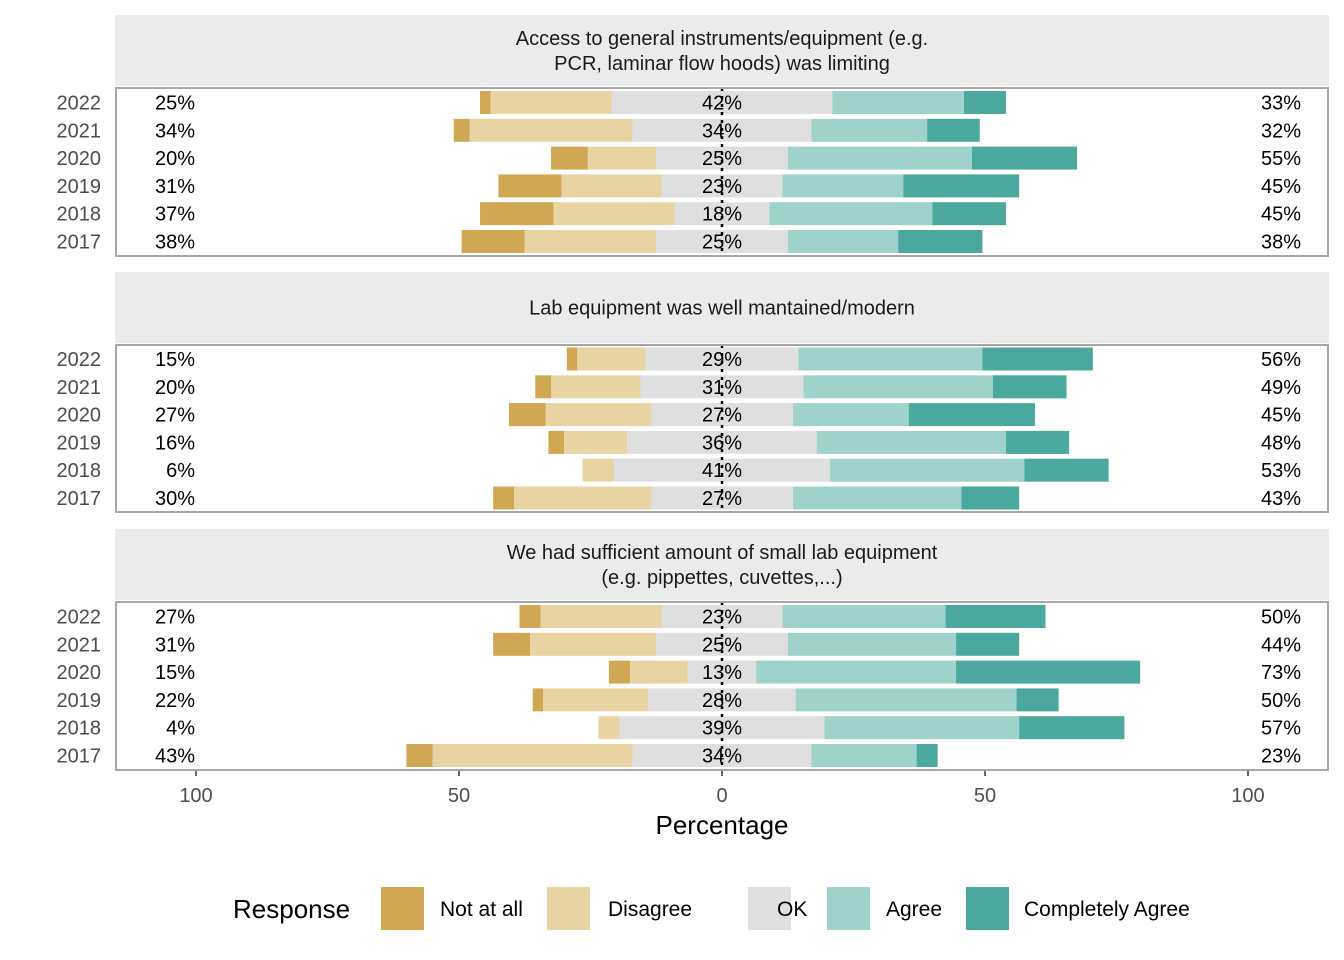 Image resolution: width=1344 pixels, height=960 pixels. Describe the element at coordinates (722, 64) in the screenshot. I see `facet-title: PCR, laminar flow hoods) was limiting` at that location.